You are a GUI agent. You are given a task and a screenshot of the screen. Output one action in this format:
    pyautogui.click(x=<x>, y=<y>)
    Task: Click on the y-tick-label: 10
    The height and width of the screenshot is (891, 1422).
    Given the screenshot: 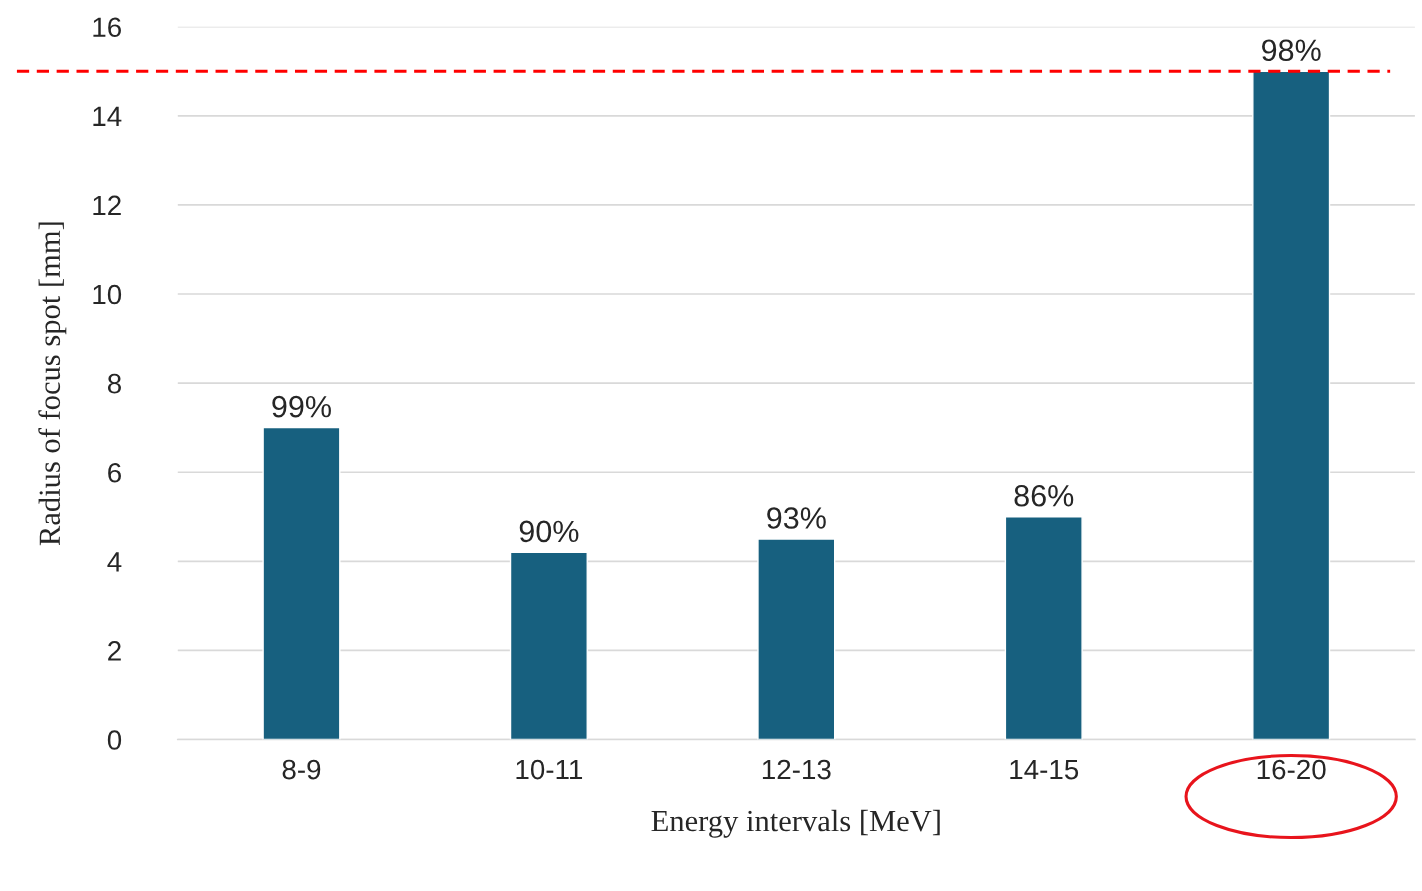 What is the action you would take?
    pyautogui.click(x=107, y=294)
    